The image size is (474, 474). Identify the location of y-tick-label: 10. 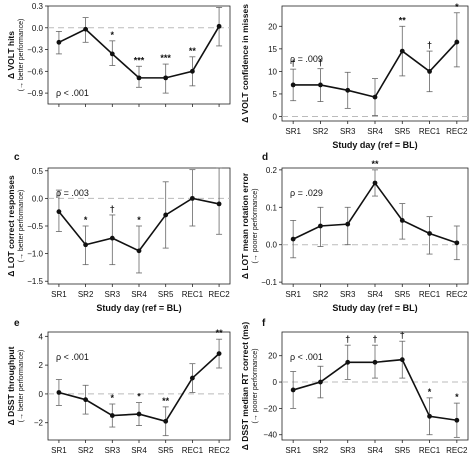
(272, 71).